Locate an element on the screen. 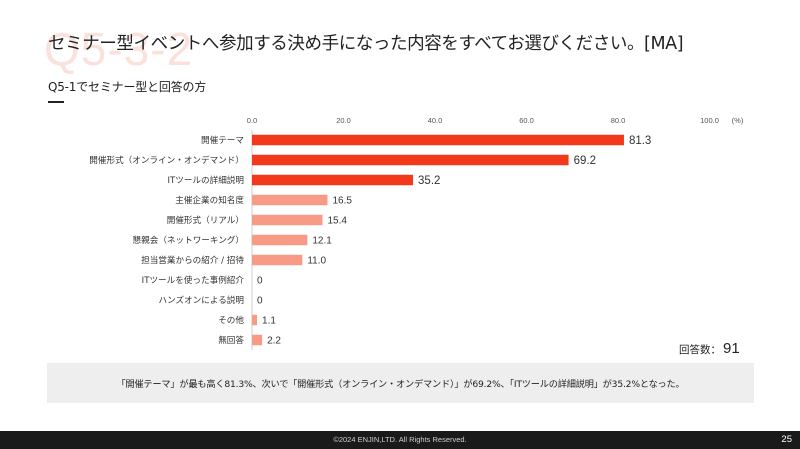 The height and width of the screenshot is (449, 800). x-tick-label: 0.0 is located at coordinates (252, 120).